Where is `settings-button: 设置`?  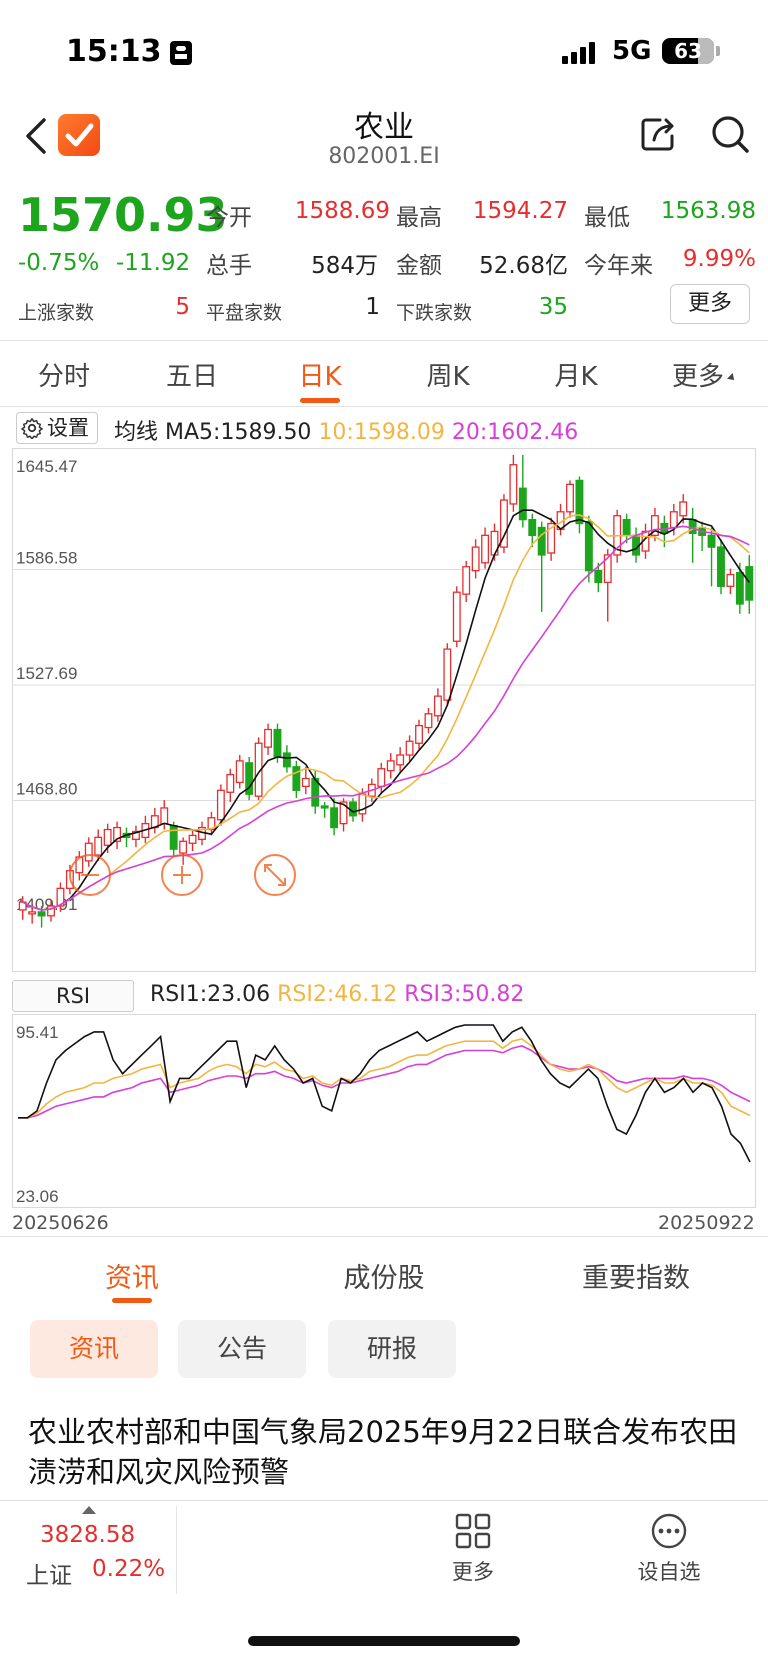 settings-button: 设置 is located at coordinates (57, 428).